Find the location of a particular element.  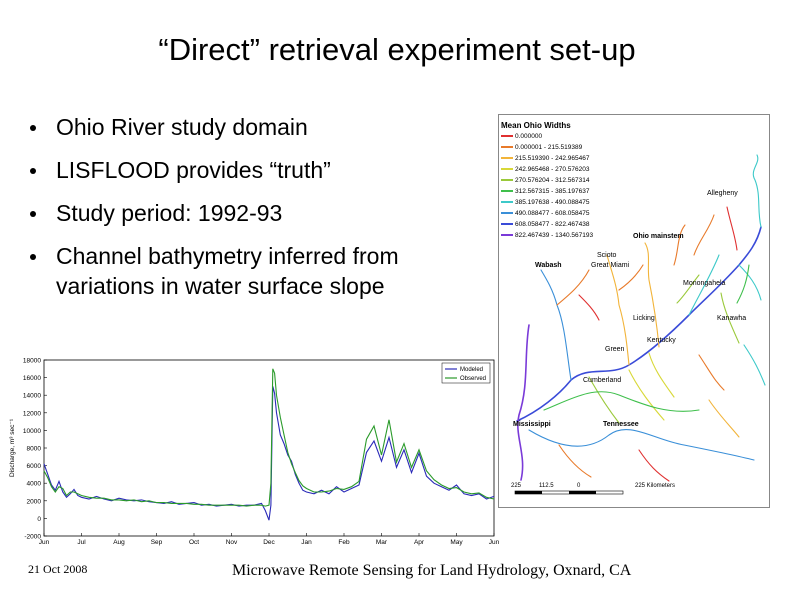

x-tick-label: Oct is located at coordinates (194, 542).